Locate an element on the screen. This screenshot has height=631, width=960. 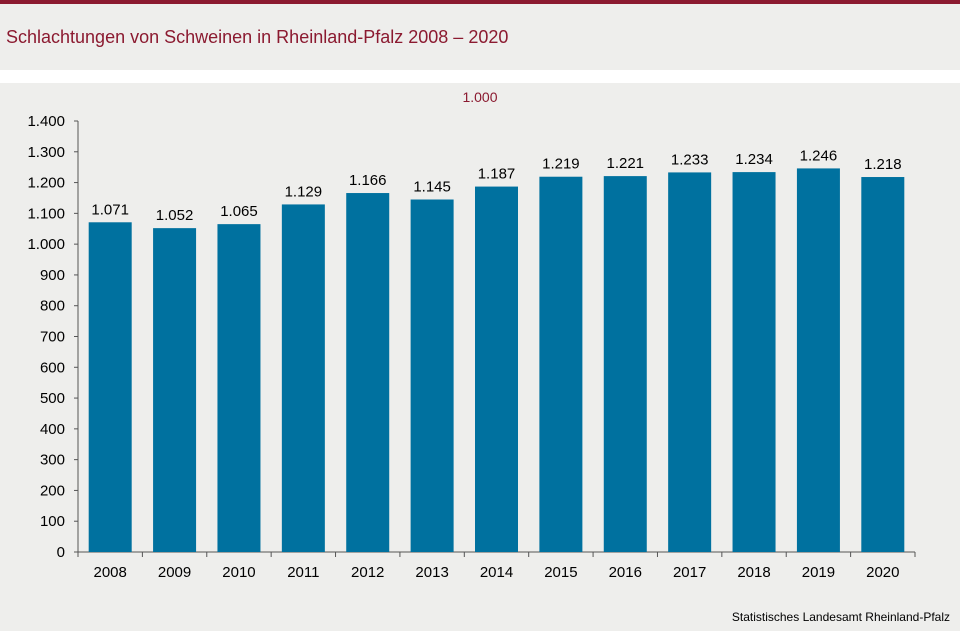
x-tick-label: 2016 is located at coordinates (625, 572).